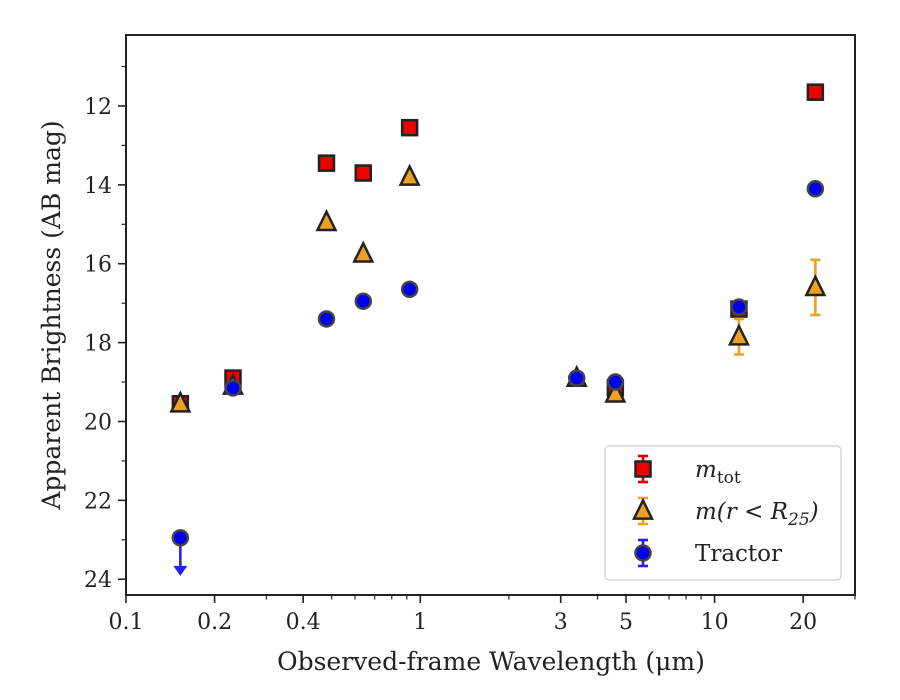 The height and width of the screenshot is (700, 900). I want to click on y-tick-label: 18, so click(98, 344).